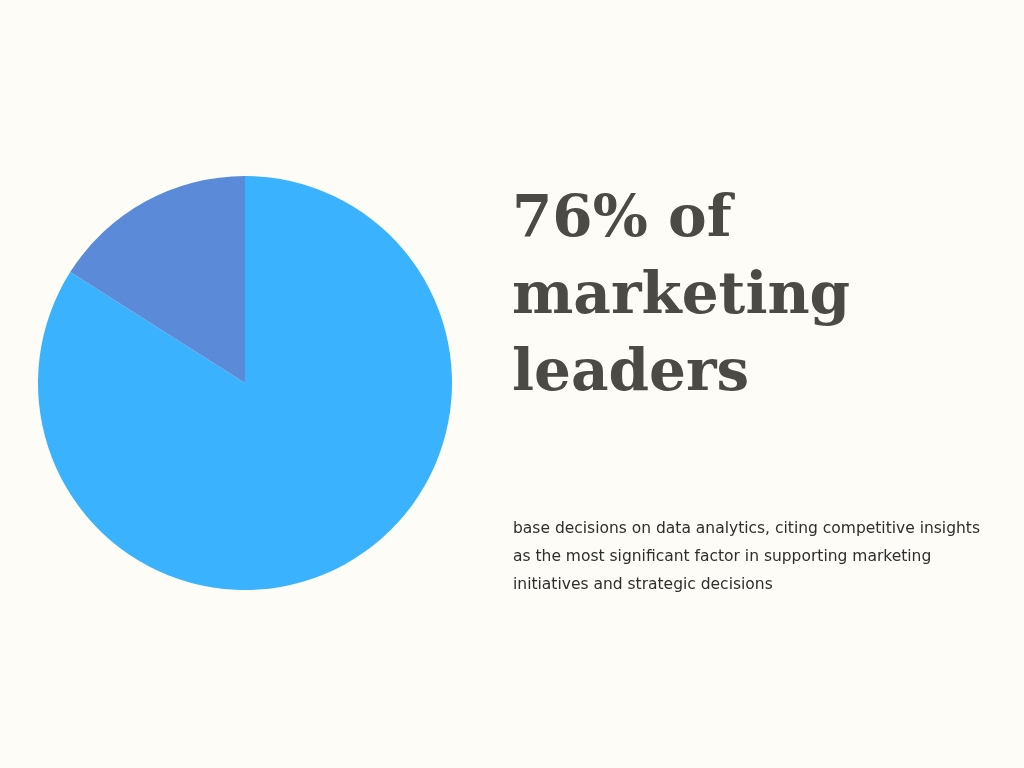 The height and width of the screenshot is (768, 1024). Describe the element at coordinates (682, 293) in the screenshot. I see `text: 76% of marketing leaders` at that location.